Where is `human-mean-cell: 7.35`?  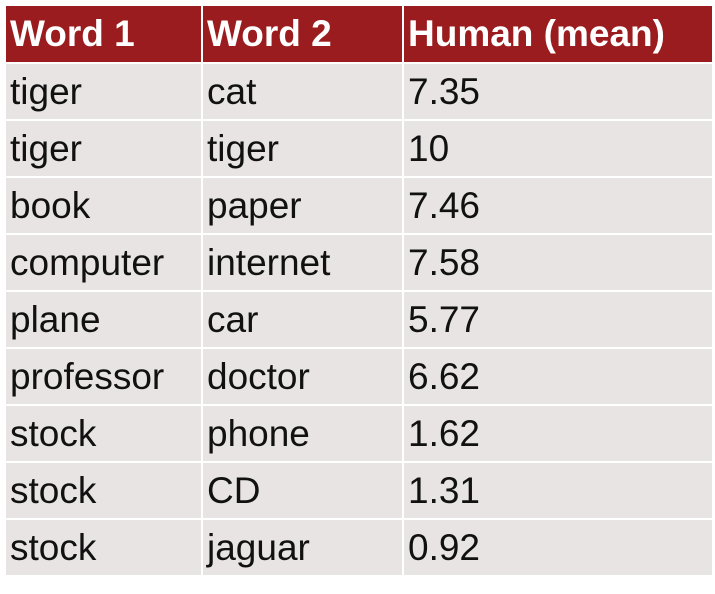
human-mean-cell: 7.35 is located at coordinates (558, 91).